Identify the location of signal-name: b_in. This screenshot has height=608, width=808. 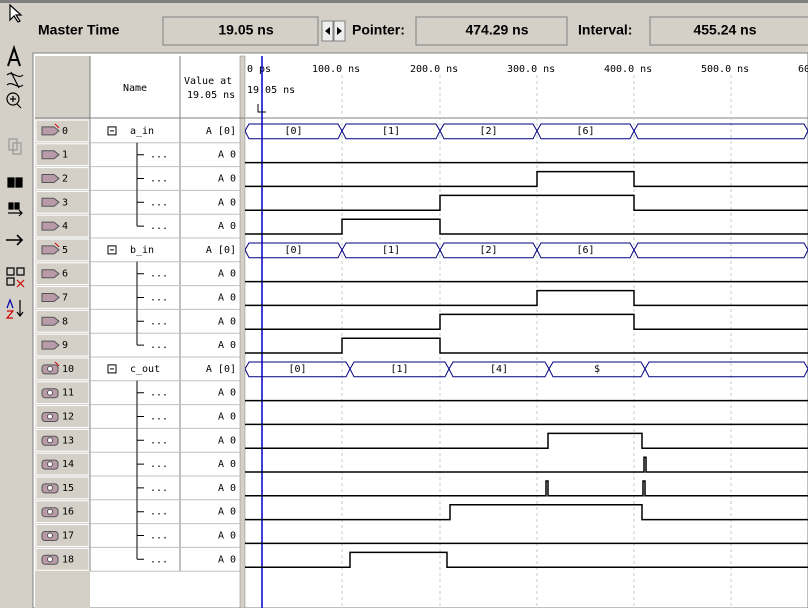
(142, 250).